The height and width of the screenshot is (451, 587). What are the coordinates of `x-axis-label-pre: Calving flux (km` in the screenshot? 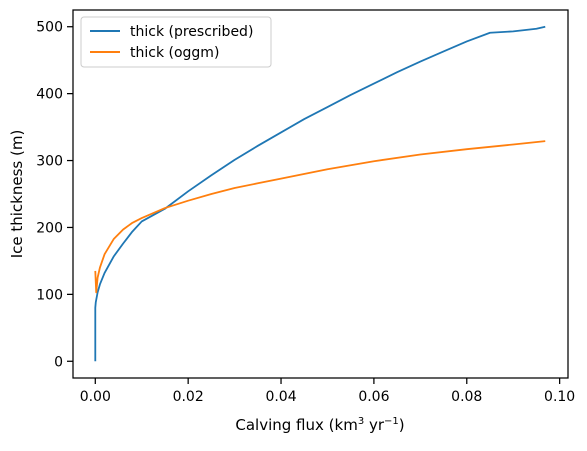 It's located at (296, 425).